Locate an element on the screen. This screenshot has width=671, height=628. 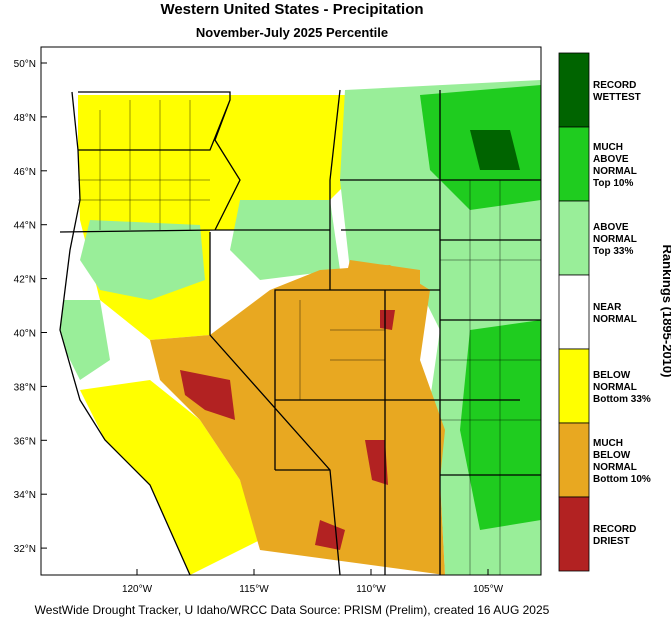
lat-label: 50°N is located at coordinates (25, 64).